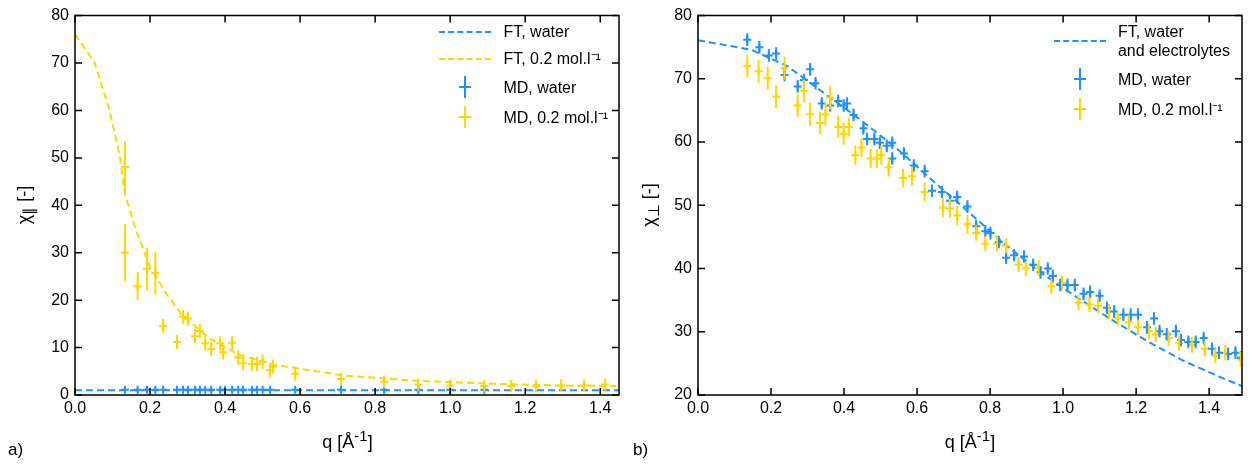 Image resolution: width=1250 pixels, height=474 pixels. What do you see at coordinates (60, 346) in the screenshot?
I see `y-tick-label: 10` at bounding box center [60, 346].